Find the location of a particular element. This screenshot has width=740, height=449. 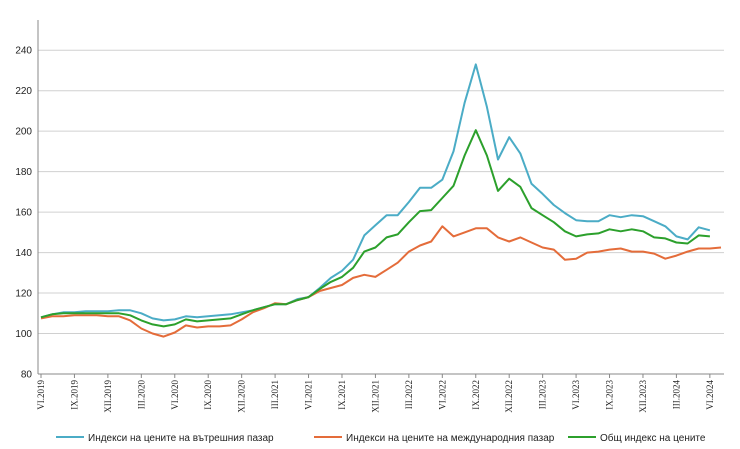

y-tick-label: 180 is located at coordinates (23, 172).